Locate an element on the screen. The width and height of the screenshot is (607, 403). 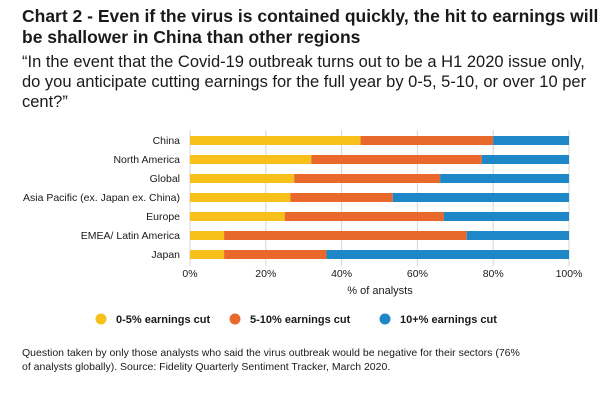
category-label: Europe is located at coordinates (163, 217).